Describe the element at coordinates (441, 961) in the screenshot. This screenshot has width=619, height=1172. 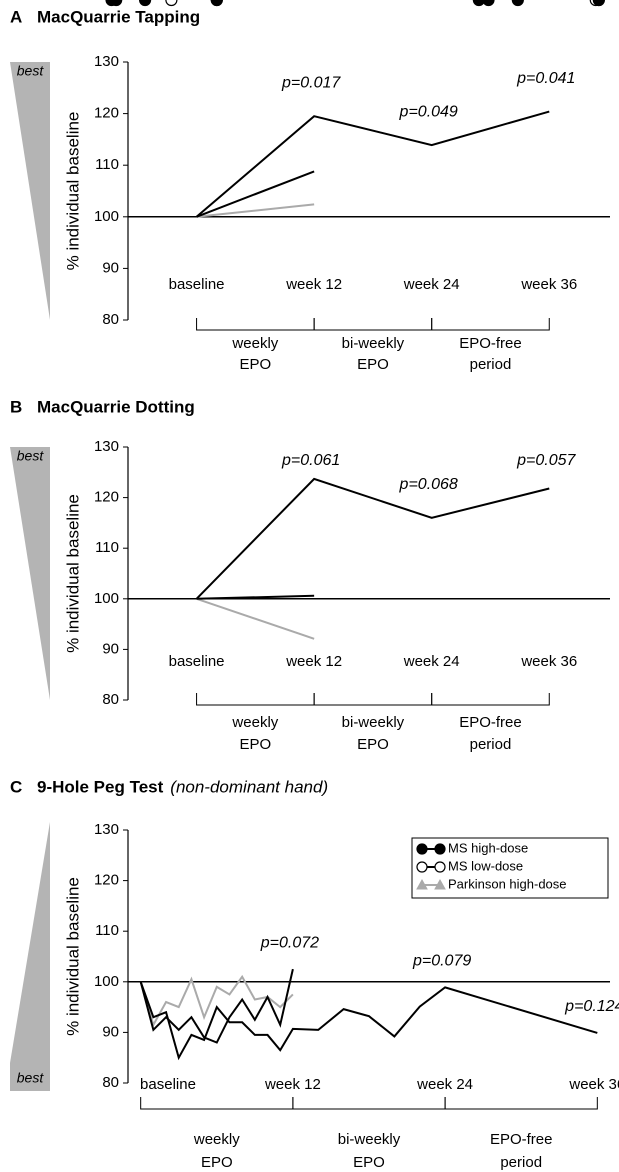
I see `annotation: p=0.079` at that location.